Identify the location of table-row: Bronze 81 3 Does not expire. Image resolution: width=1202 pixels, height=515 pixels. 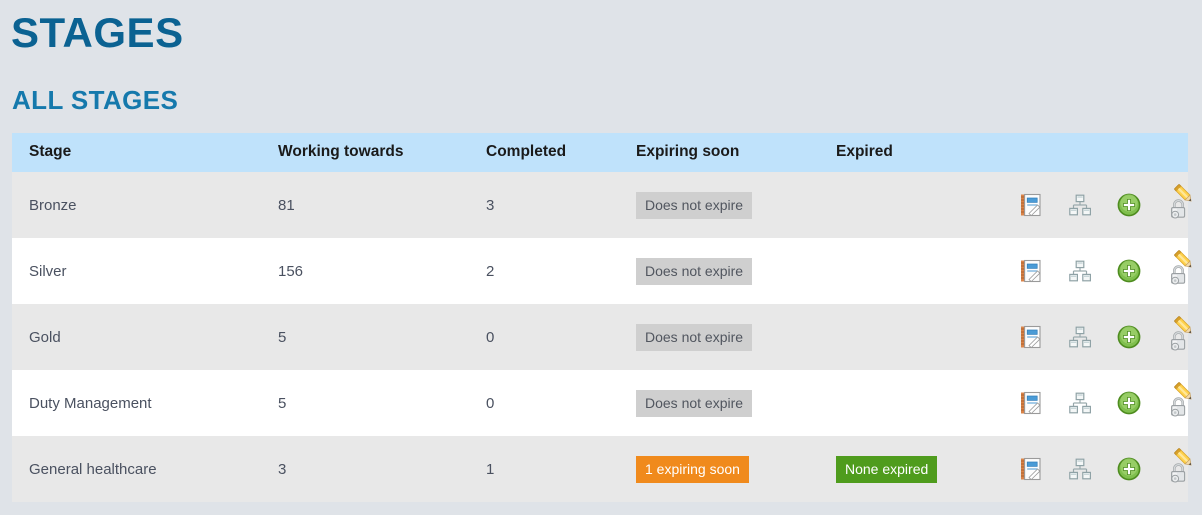
(602, 205).